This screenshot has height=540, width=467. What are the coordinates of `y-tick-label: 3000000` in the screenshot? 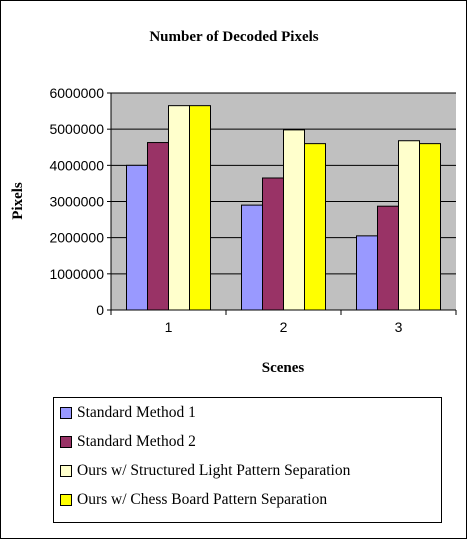 It's located at (76, 202).